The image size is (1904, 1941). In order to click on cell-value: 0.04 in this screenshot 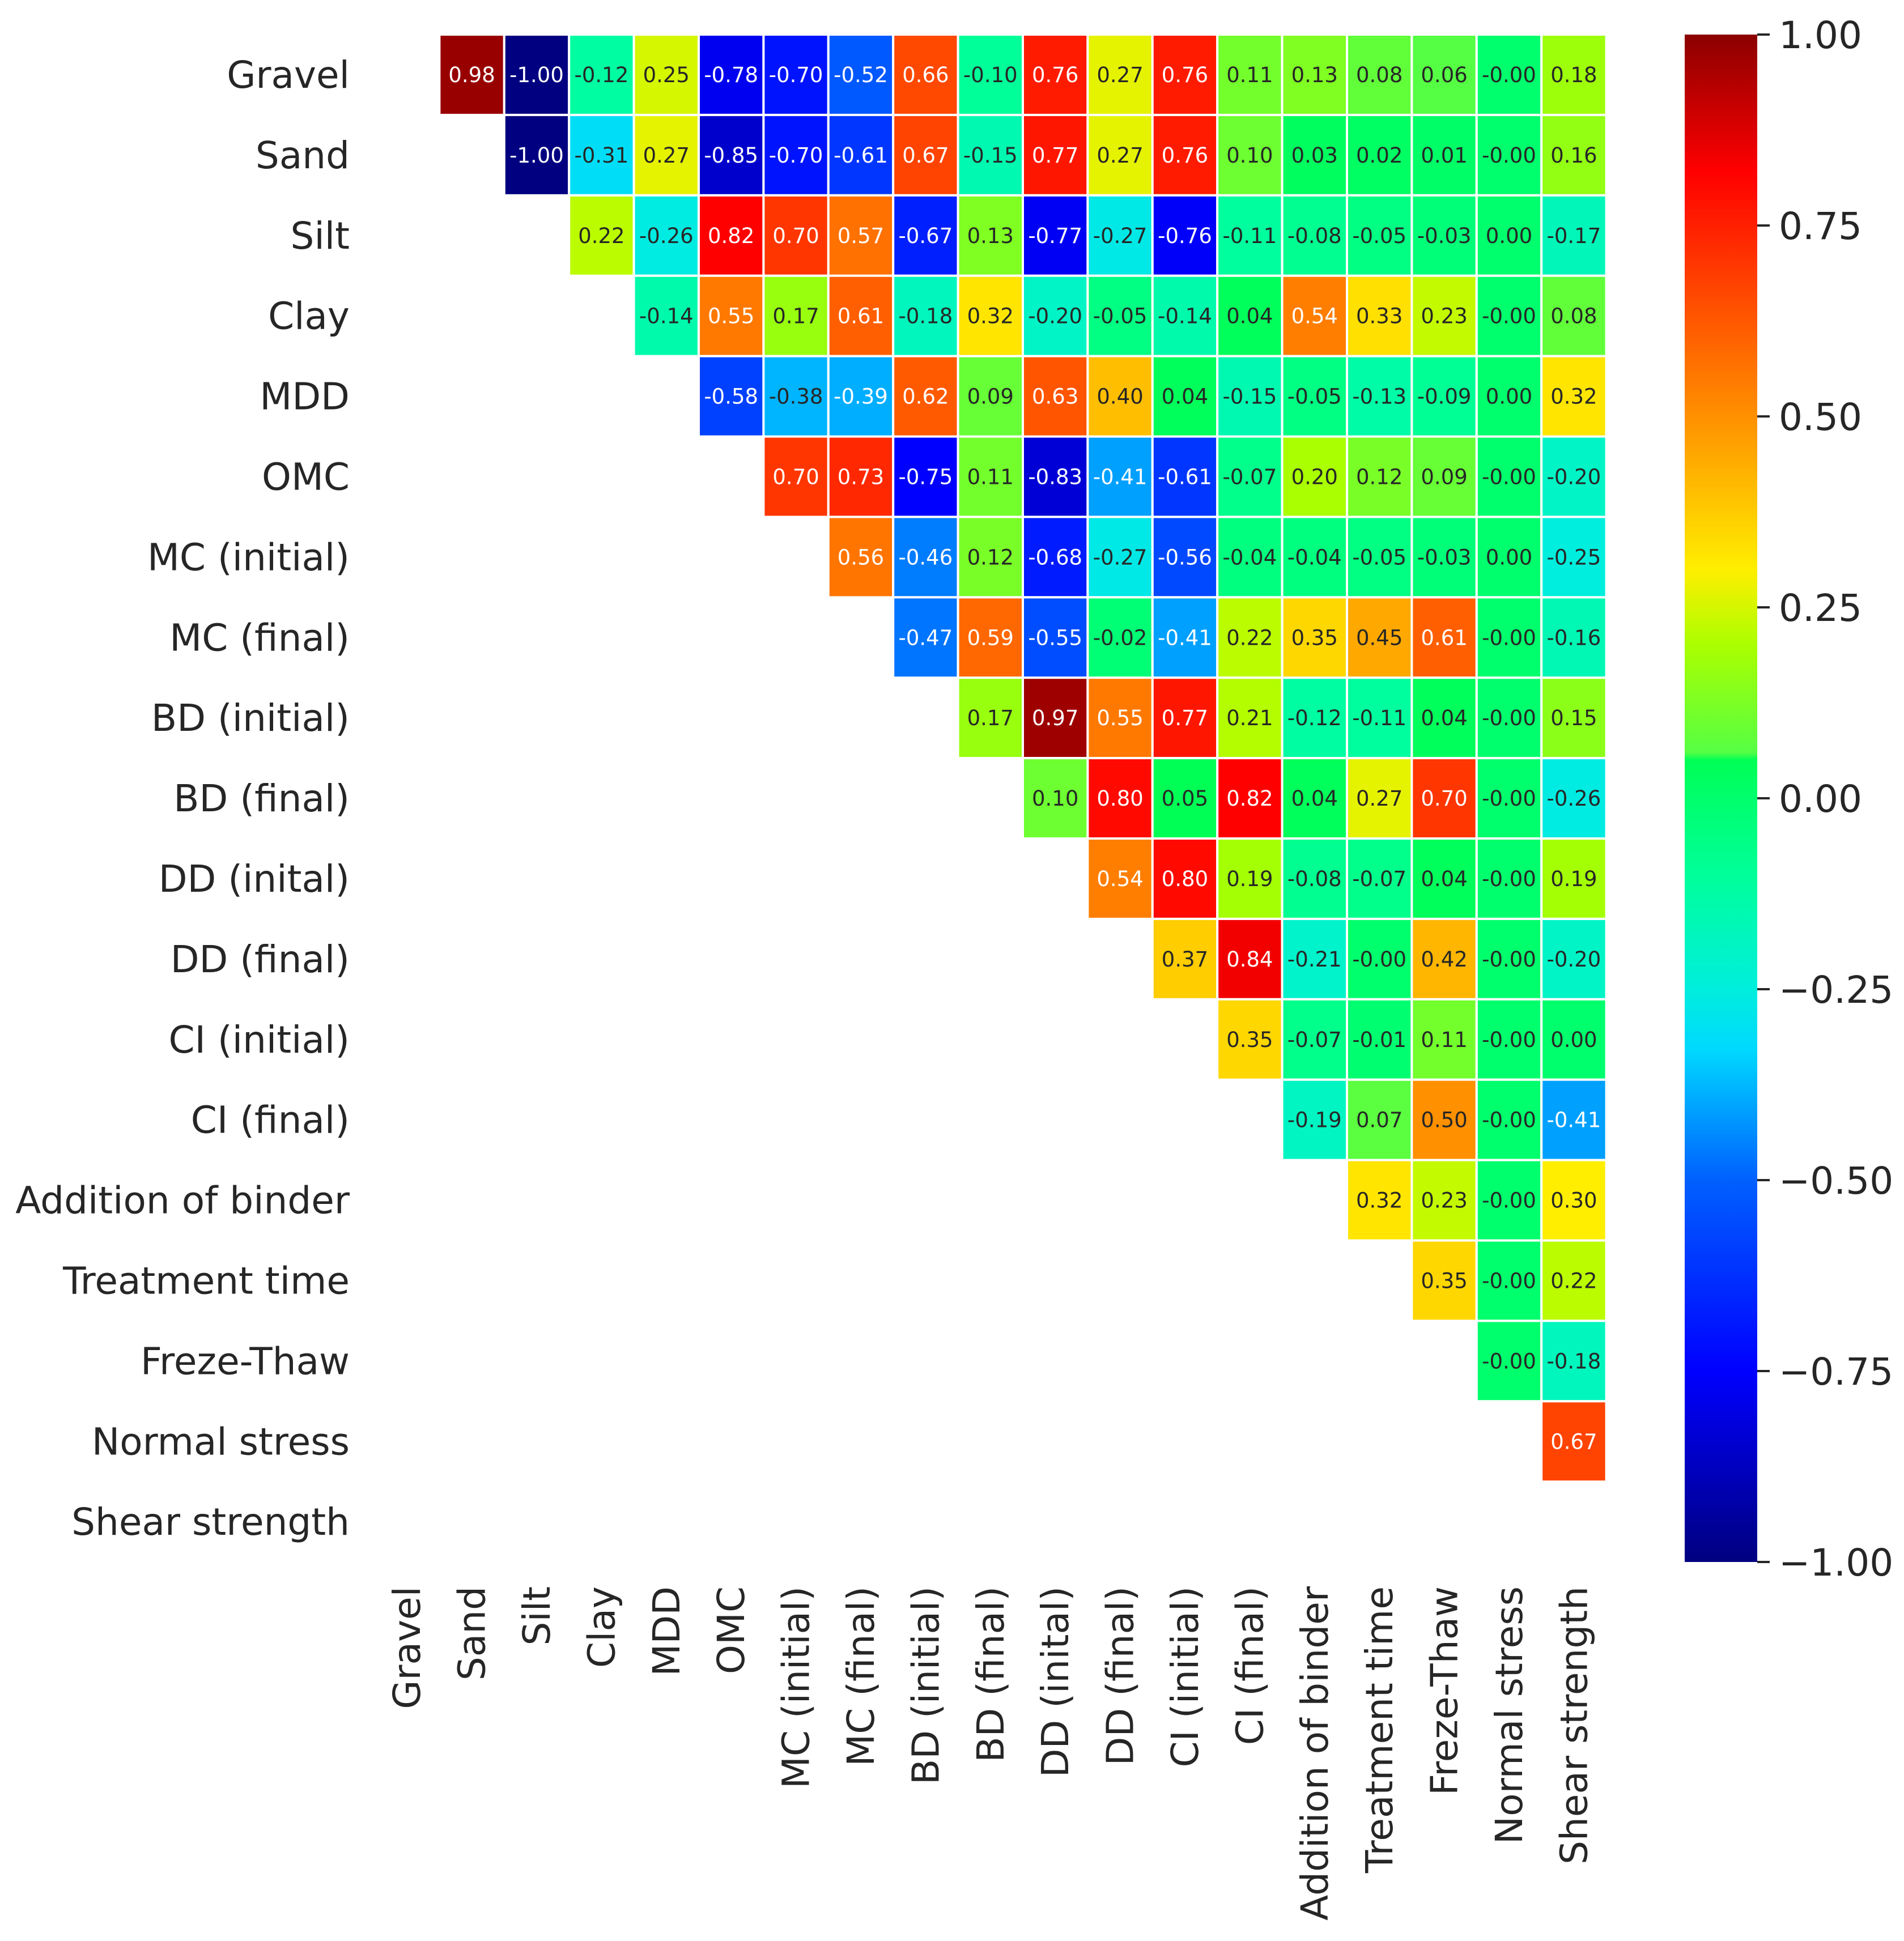, I will do `click(1444, 718)`.